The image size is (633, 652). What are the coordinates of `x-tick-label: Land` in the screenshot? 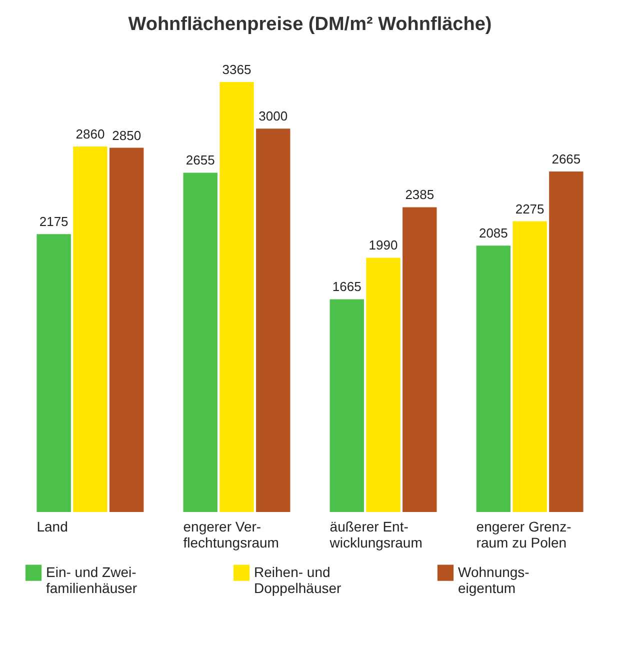 It's located at (52, 526).